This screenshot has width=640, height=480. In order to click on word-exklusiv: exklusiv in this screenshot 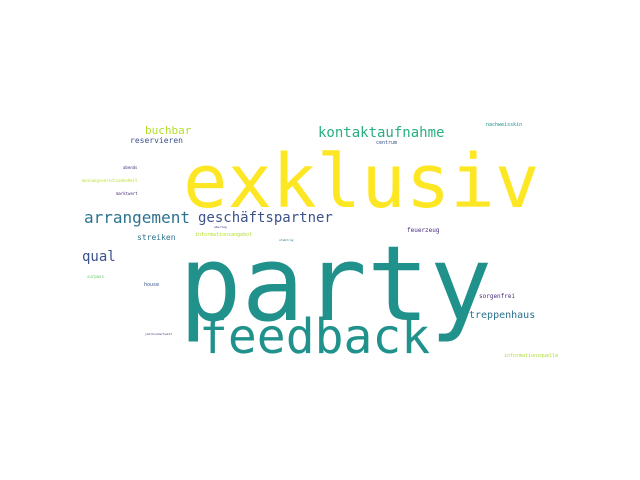, I will do `click(361, 182)`.